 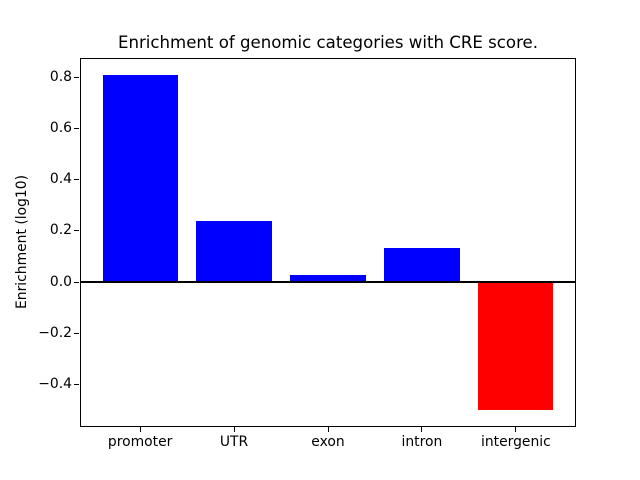 What do you see at coordinates (60, 76) in the screenshot?
I see `y-tick-label: 0.8` at bounding box center [60, 76].